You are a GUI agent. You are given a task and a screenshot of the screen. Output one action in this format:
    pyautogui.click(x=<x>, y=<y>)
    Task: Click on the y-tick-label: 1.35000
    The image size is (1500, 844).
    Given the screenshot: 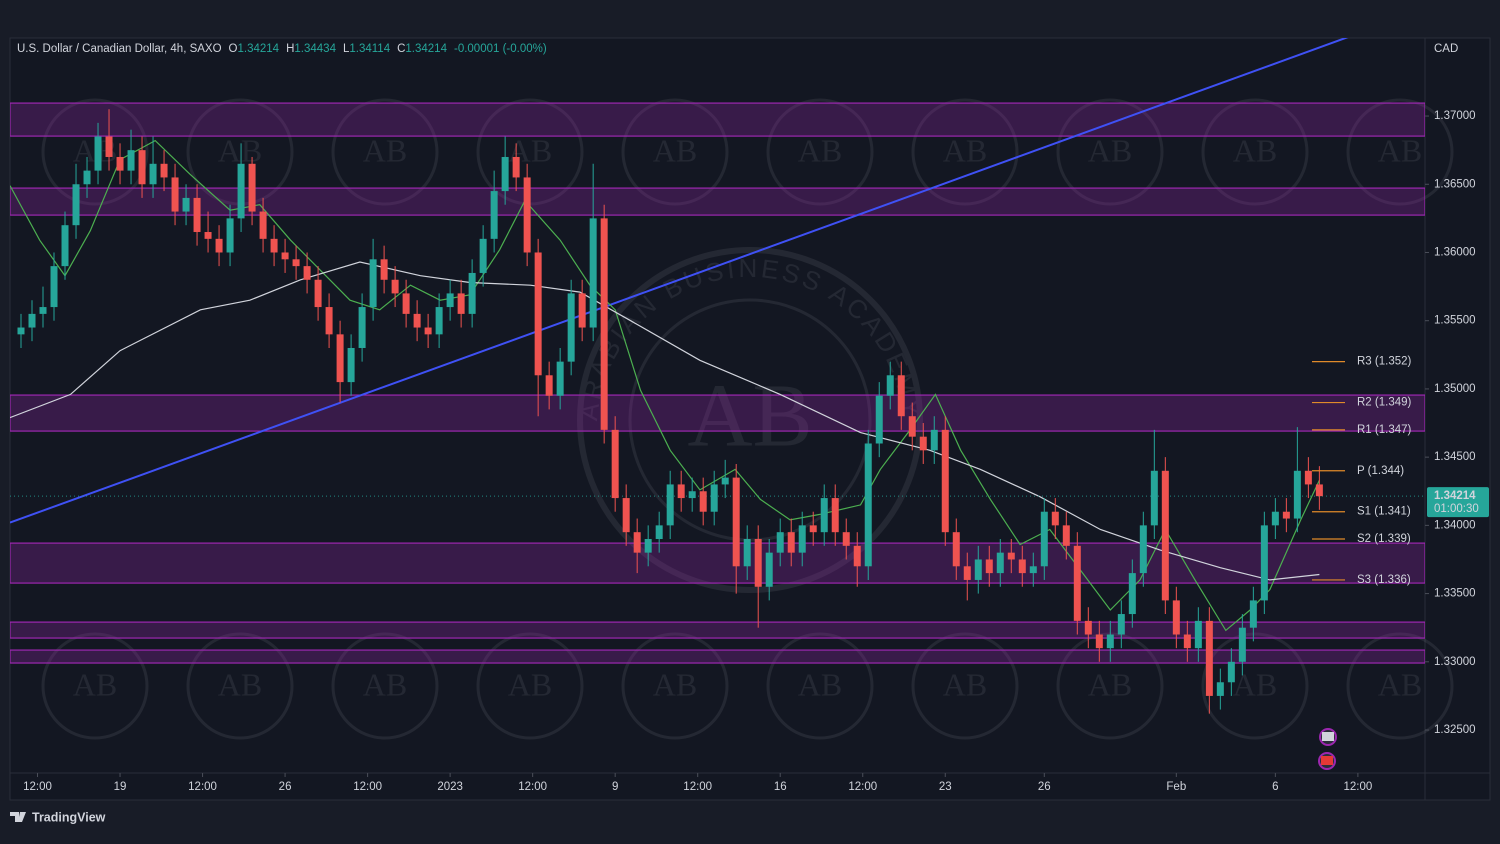 What is the action you would take?
    pyautogui.click(x=1455, y=389)
    